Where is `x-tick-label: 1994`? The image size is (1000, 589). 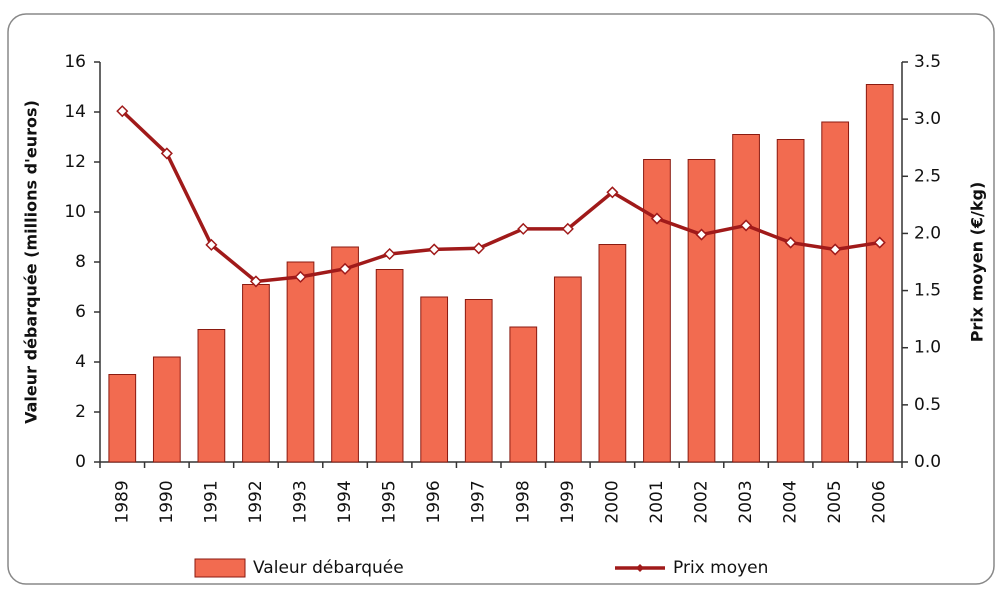
x-tick-label: 1994 is located at coordinates (345, 501).